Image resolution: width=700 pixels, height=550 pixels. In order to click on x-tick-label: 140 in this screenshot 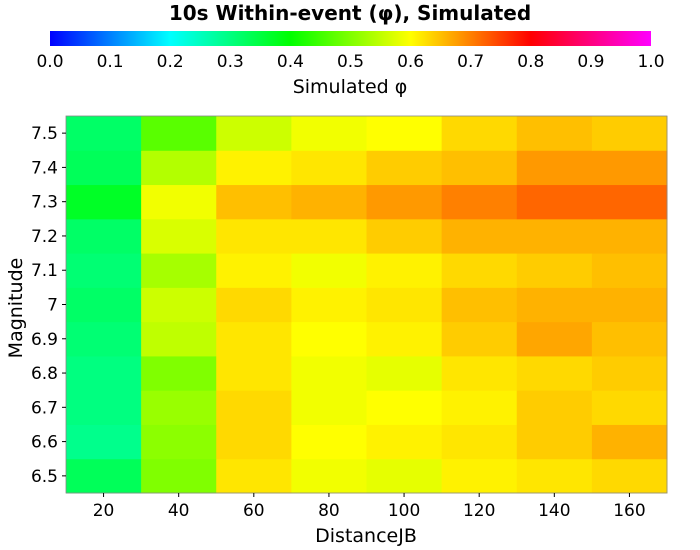, I will do `click(554, 511)`.